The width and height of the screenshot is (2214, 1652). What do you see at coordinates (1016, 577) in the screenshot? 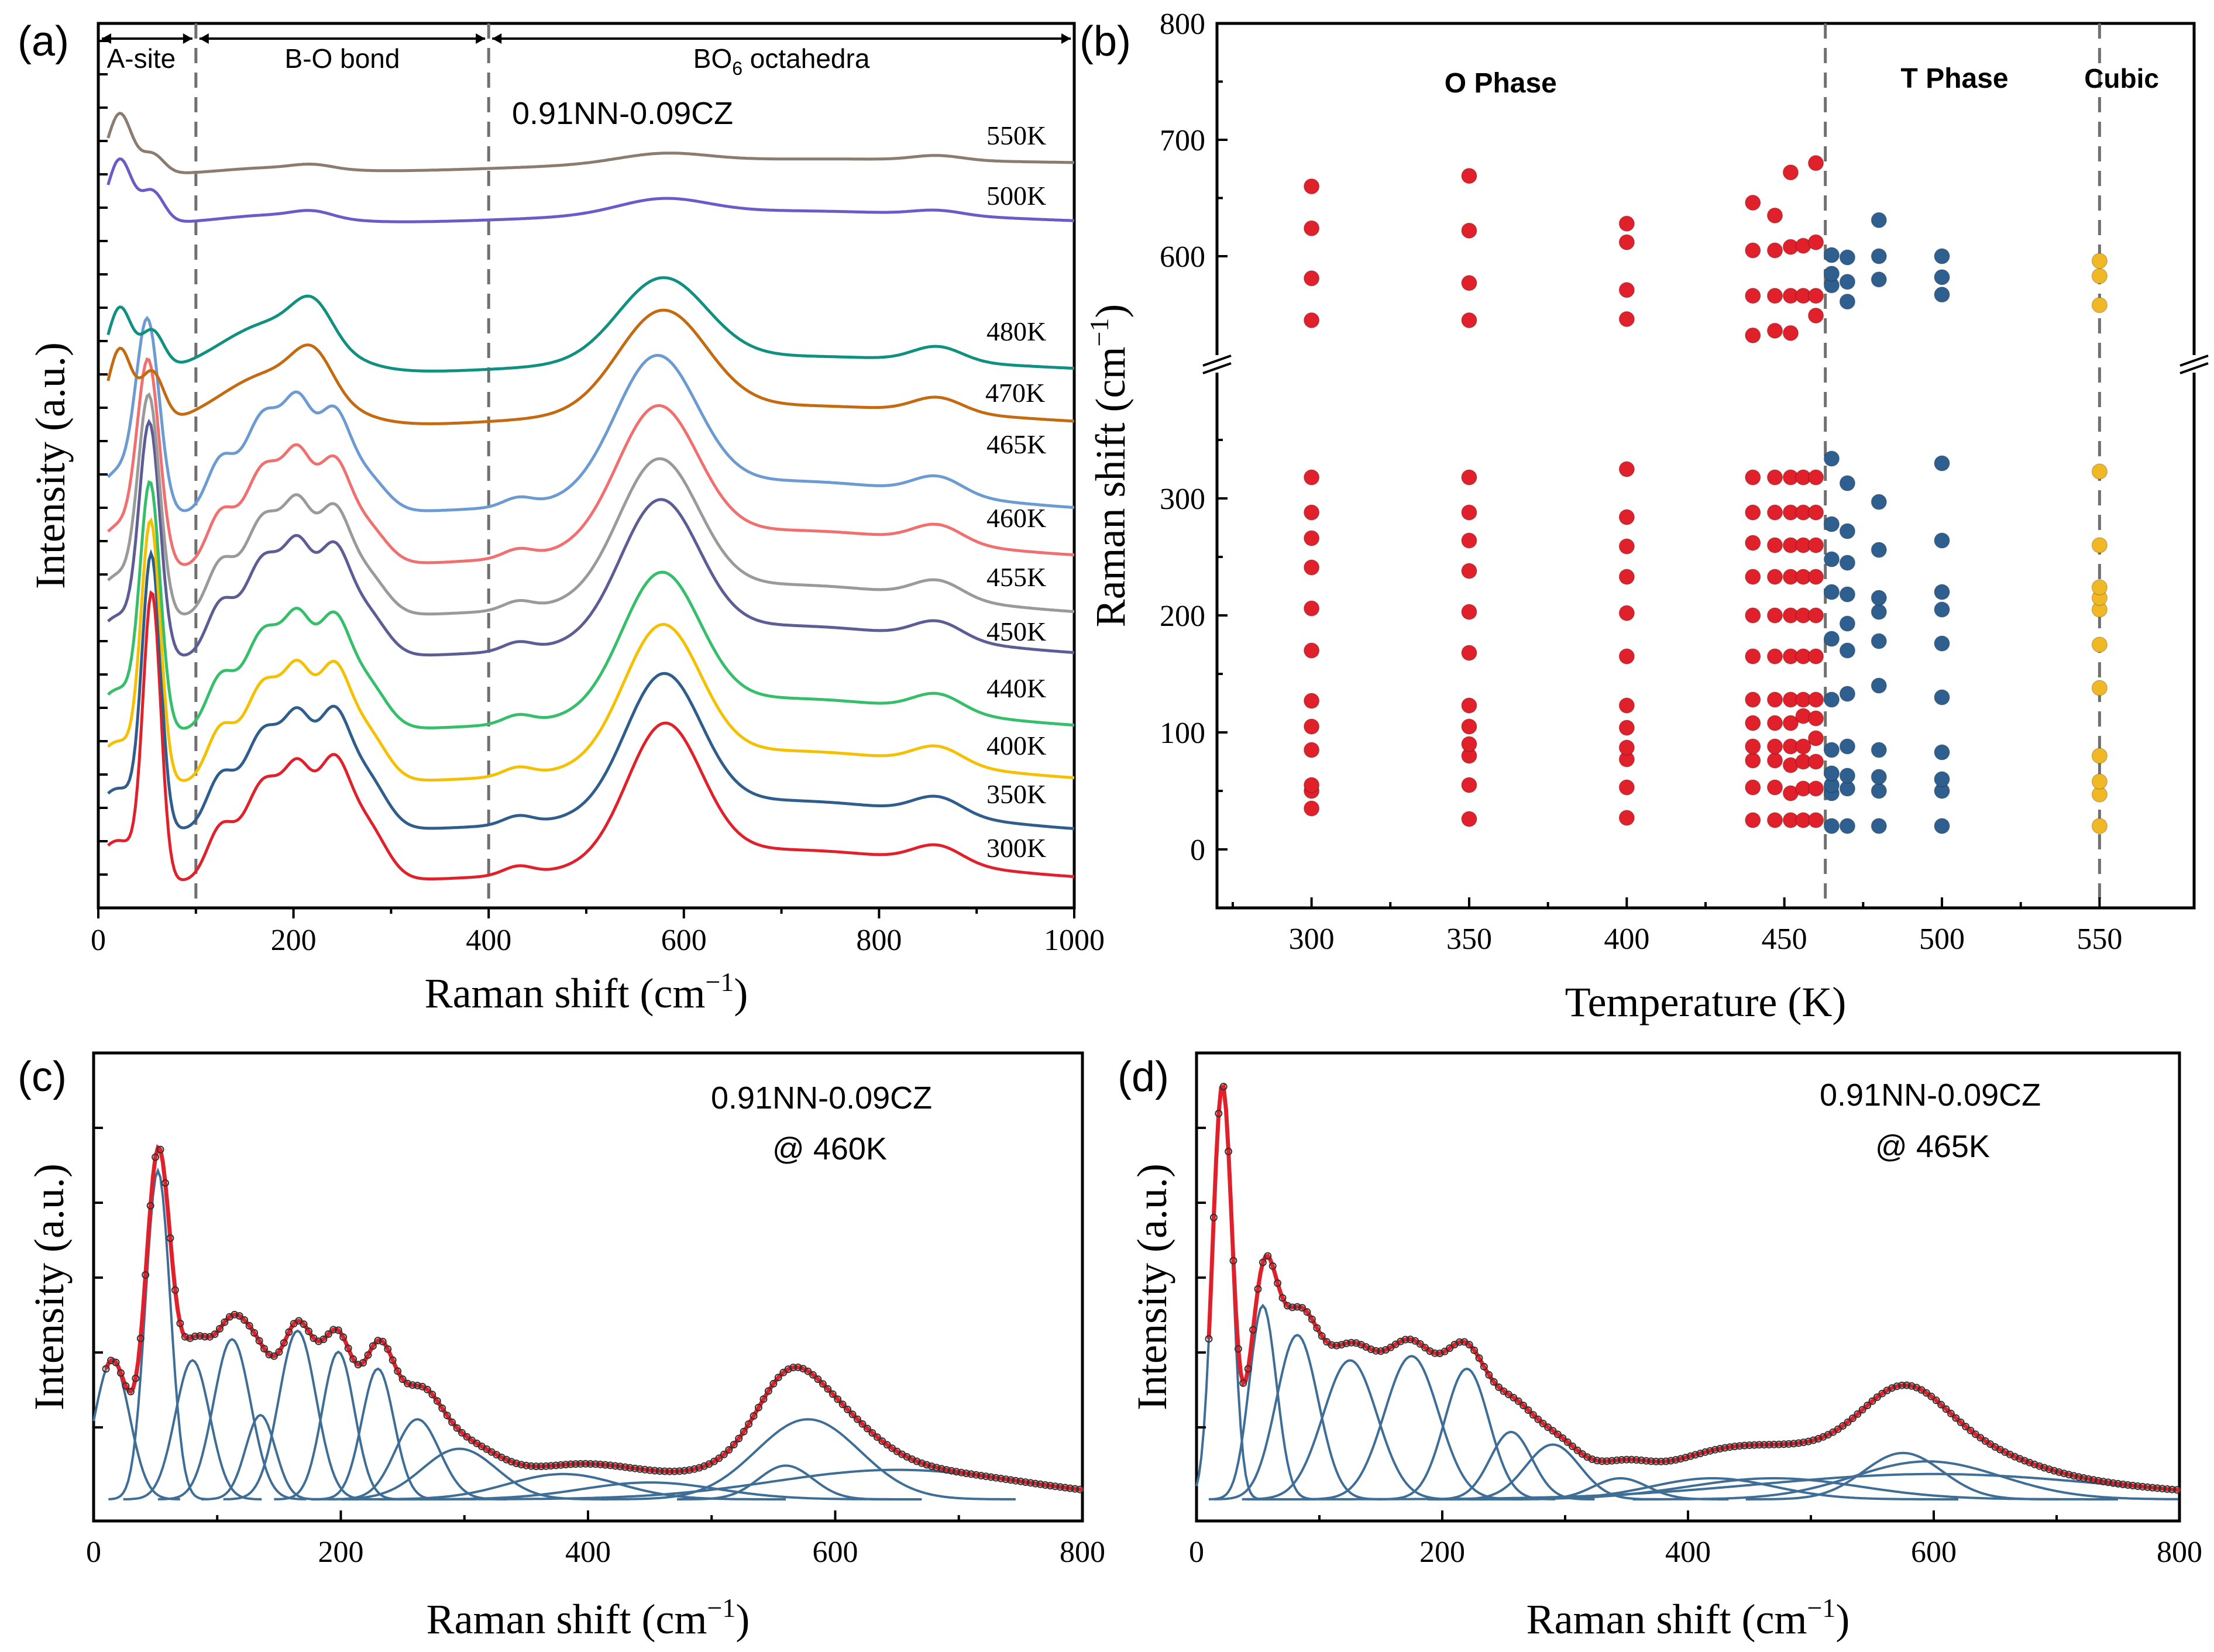
I see `temp-label-455K: 455K` at bounding box center [1016, 577].